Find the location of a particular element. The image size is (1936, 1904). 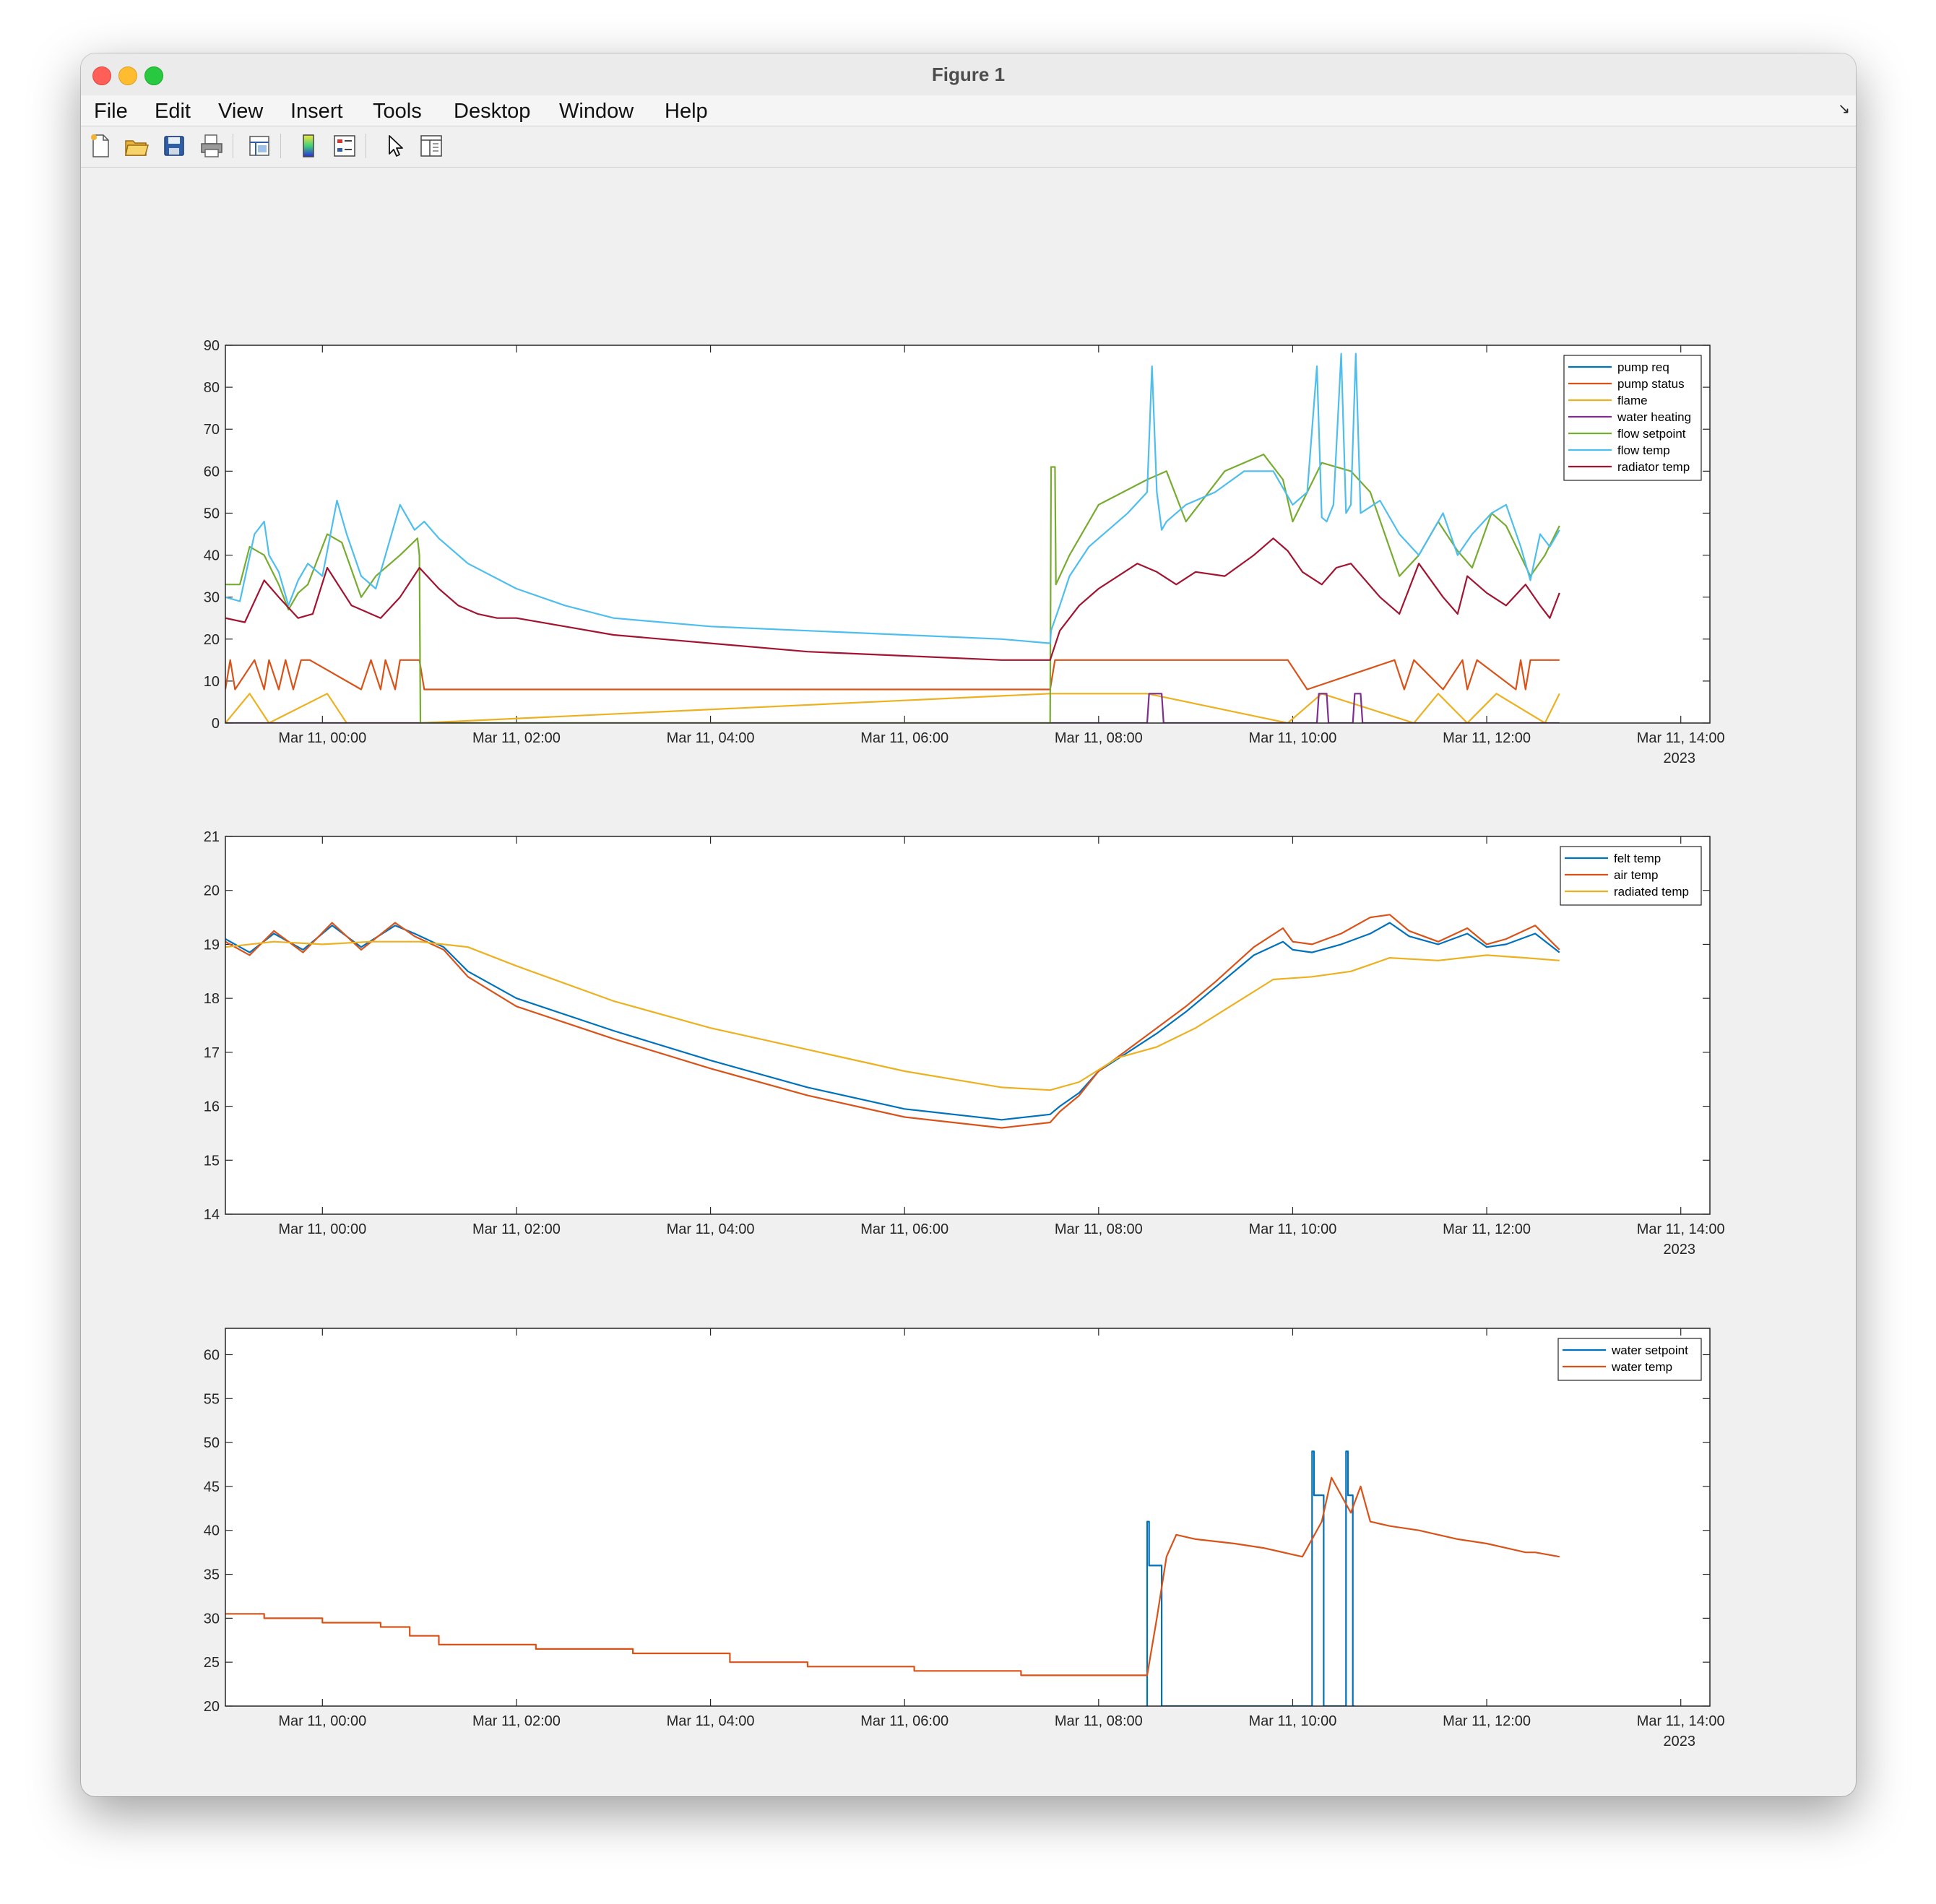

y-tick-label: 30 is located at coordinates (212, 1619).